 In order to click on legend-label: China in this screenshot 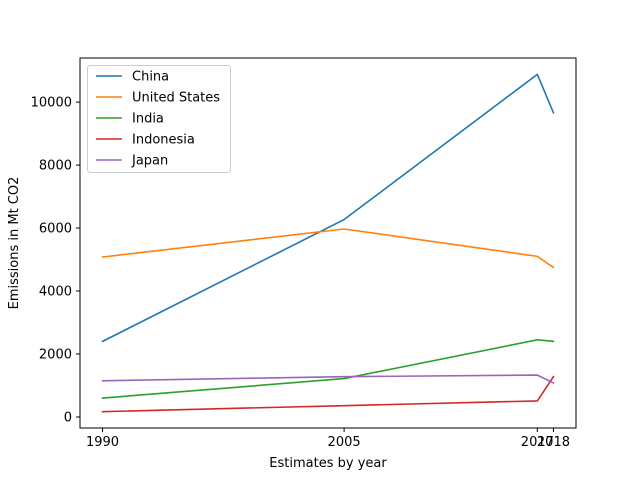, I will do `click(150, 77)`.